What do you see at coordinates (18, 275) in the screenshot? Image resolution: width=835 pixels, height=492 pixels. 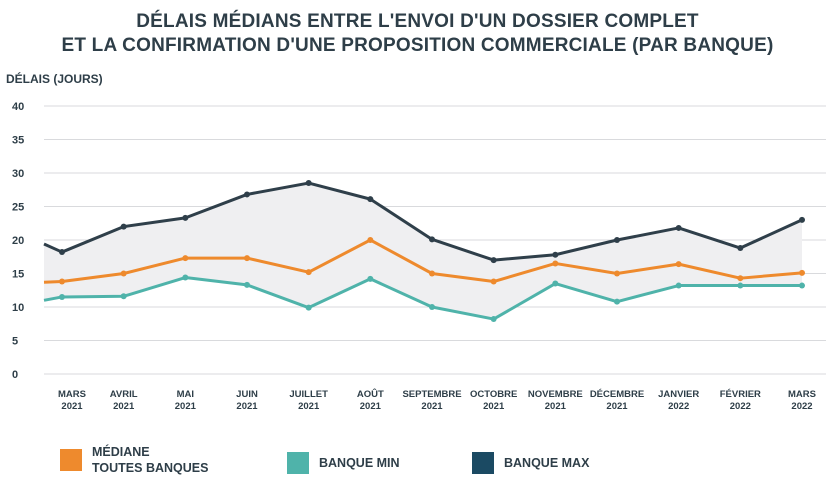 I see `y-tick-label: 15` at bounding box center [18, 275].